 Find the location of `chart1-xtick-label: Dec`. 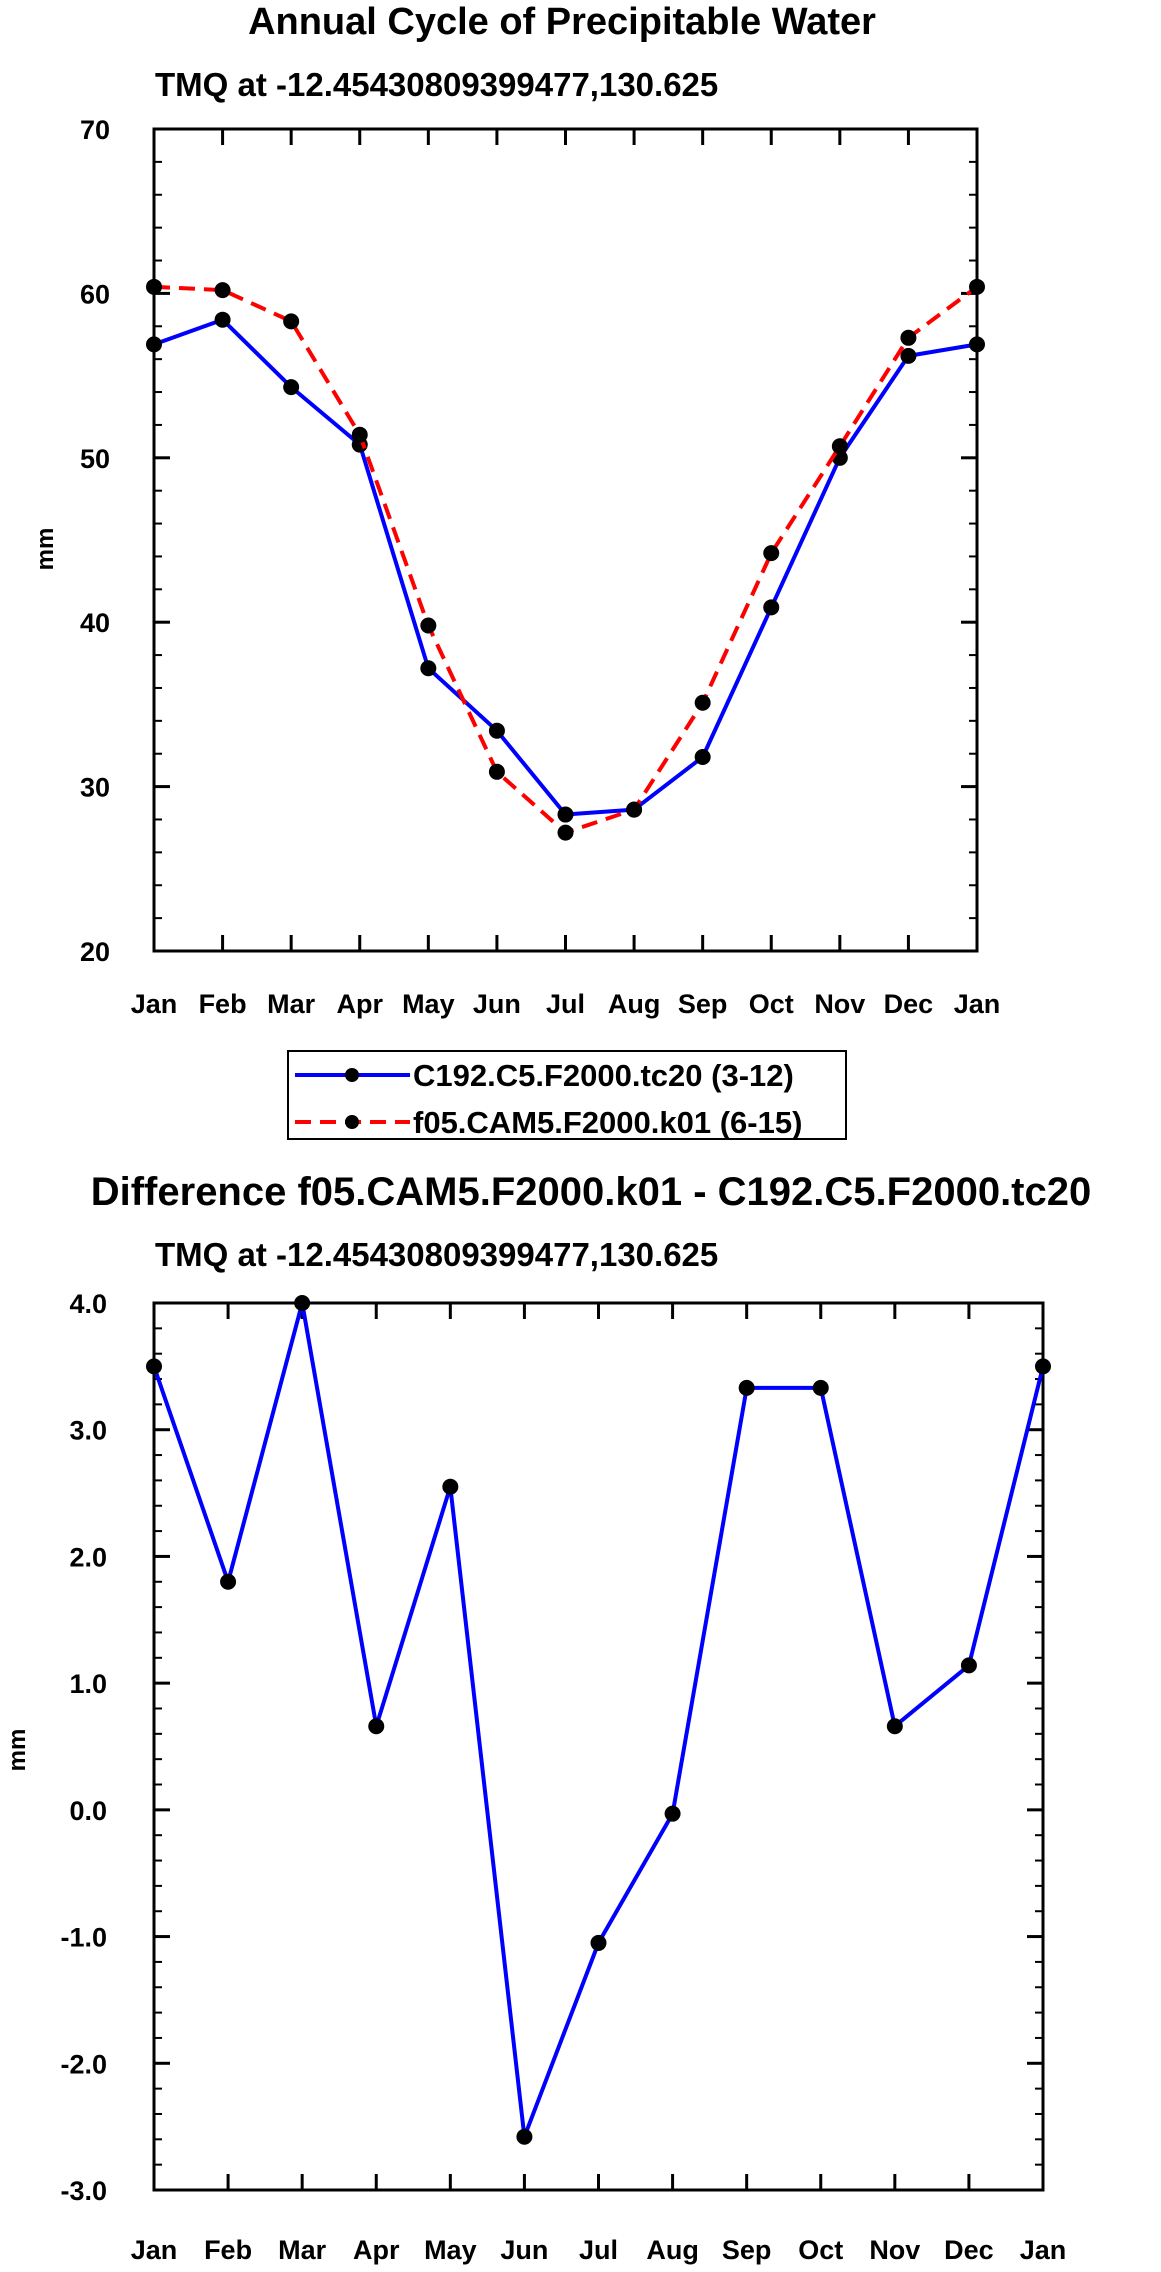

chart1-xtick-label: Dec is located at coordinates (909, 1004).